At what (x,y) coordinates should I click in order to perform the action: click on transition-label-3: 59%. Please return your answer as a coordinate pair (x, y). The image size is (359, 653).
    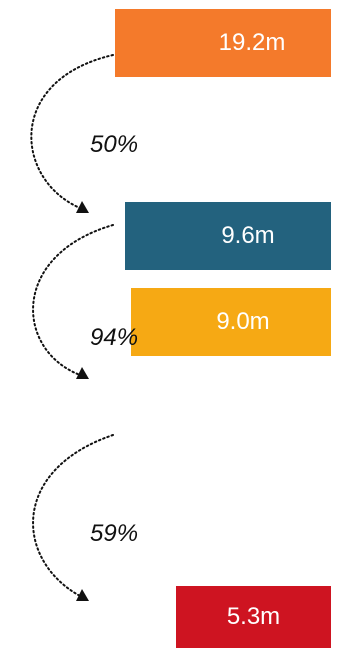
    Looking at the image, I should click on (114, 533).